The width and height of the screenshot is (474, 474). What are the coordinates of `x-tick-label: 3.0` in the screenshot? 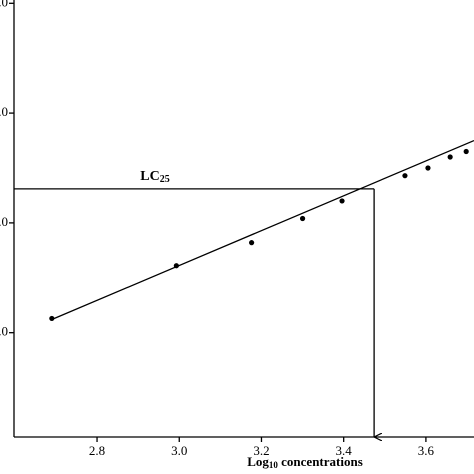 It's located at (179, 450).